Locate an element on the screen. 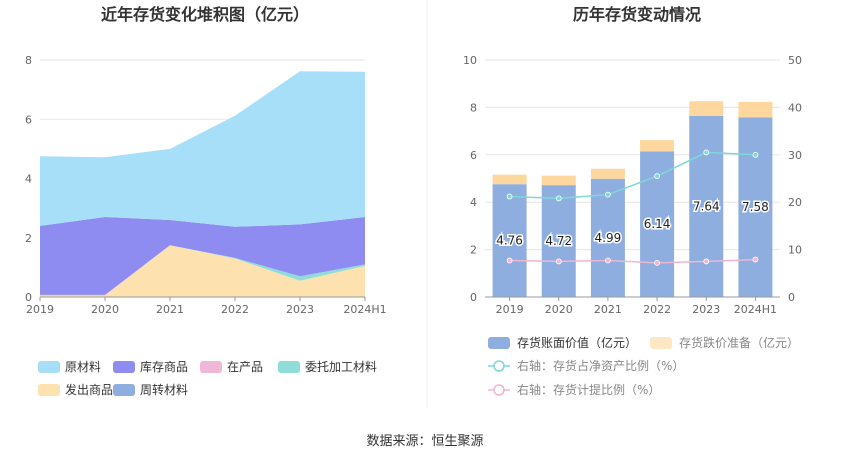 This screenshot has height=459, width=850. y-tick-label: 4 is located at coordinates (28, 179).